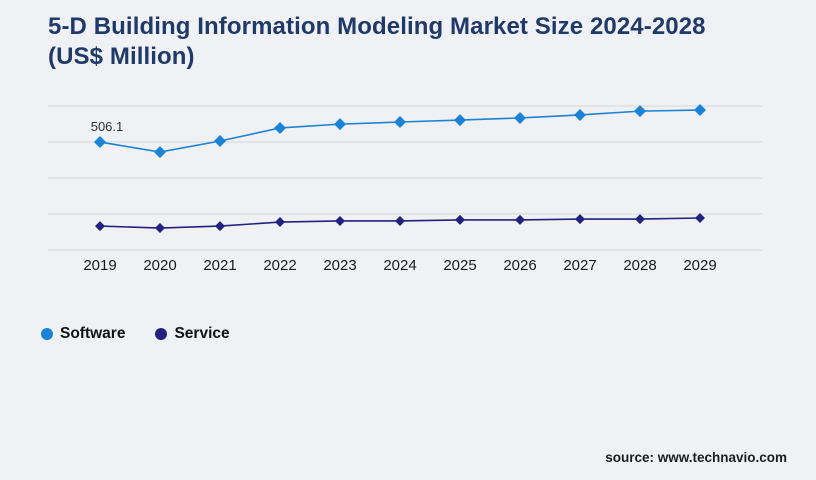 The width and height of the screenshot is (816, 480). I want to click on software-data-point-2025, so click(460, 120).